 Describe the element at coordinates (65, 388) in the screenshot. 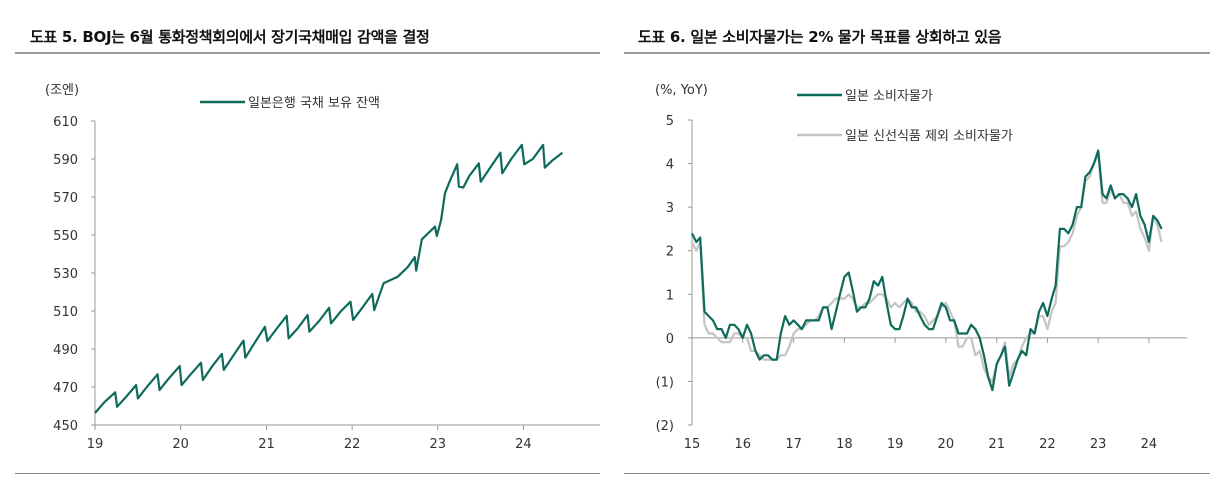

I see `y-tick-label: 470` at that location.